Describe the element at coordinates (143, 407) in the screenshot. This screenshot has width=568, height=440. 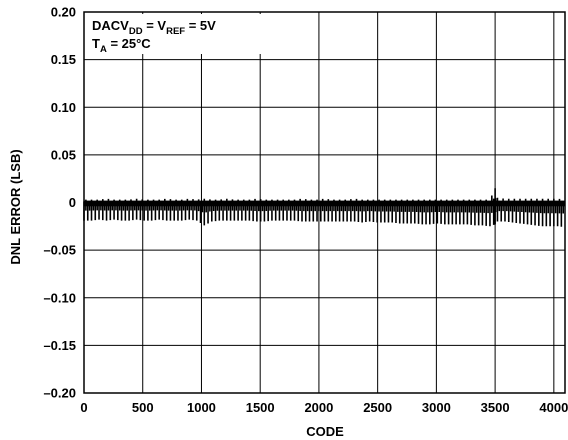
I see `x-tick-label: 500` at that location.